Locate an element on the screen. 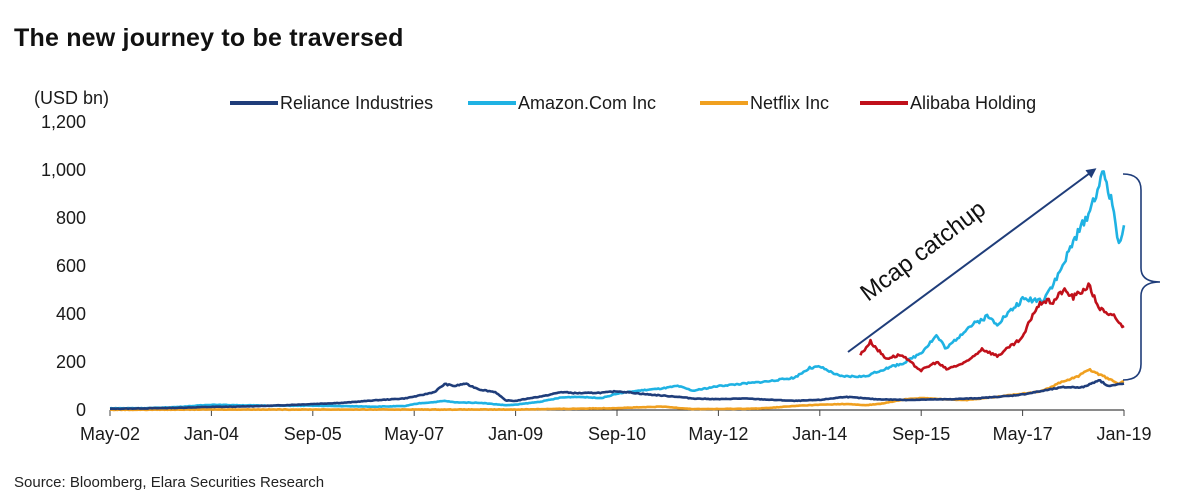 The width and height of the screenshot is (1192, 504). y-tick-label: 400 is located at coordinates (71, 314).